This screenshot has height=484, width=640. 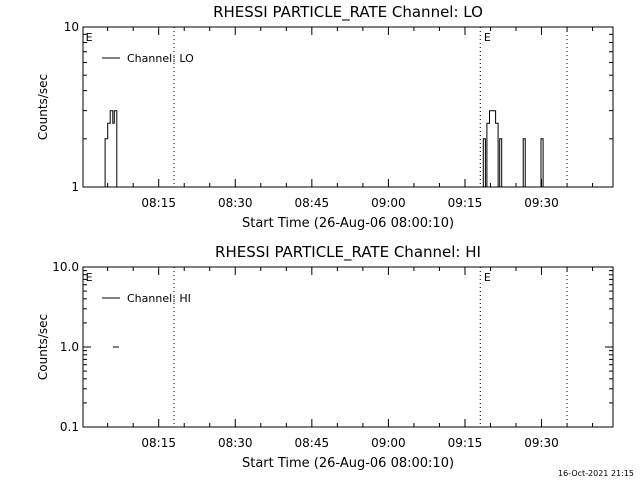 What do you see at coordinates (348, 12) in the screenshot?
I see `chart-title: RHESSI PARTICLE_RATE Channel: LO` at bounding box center [348, 12].